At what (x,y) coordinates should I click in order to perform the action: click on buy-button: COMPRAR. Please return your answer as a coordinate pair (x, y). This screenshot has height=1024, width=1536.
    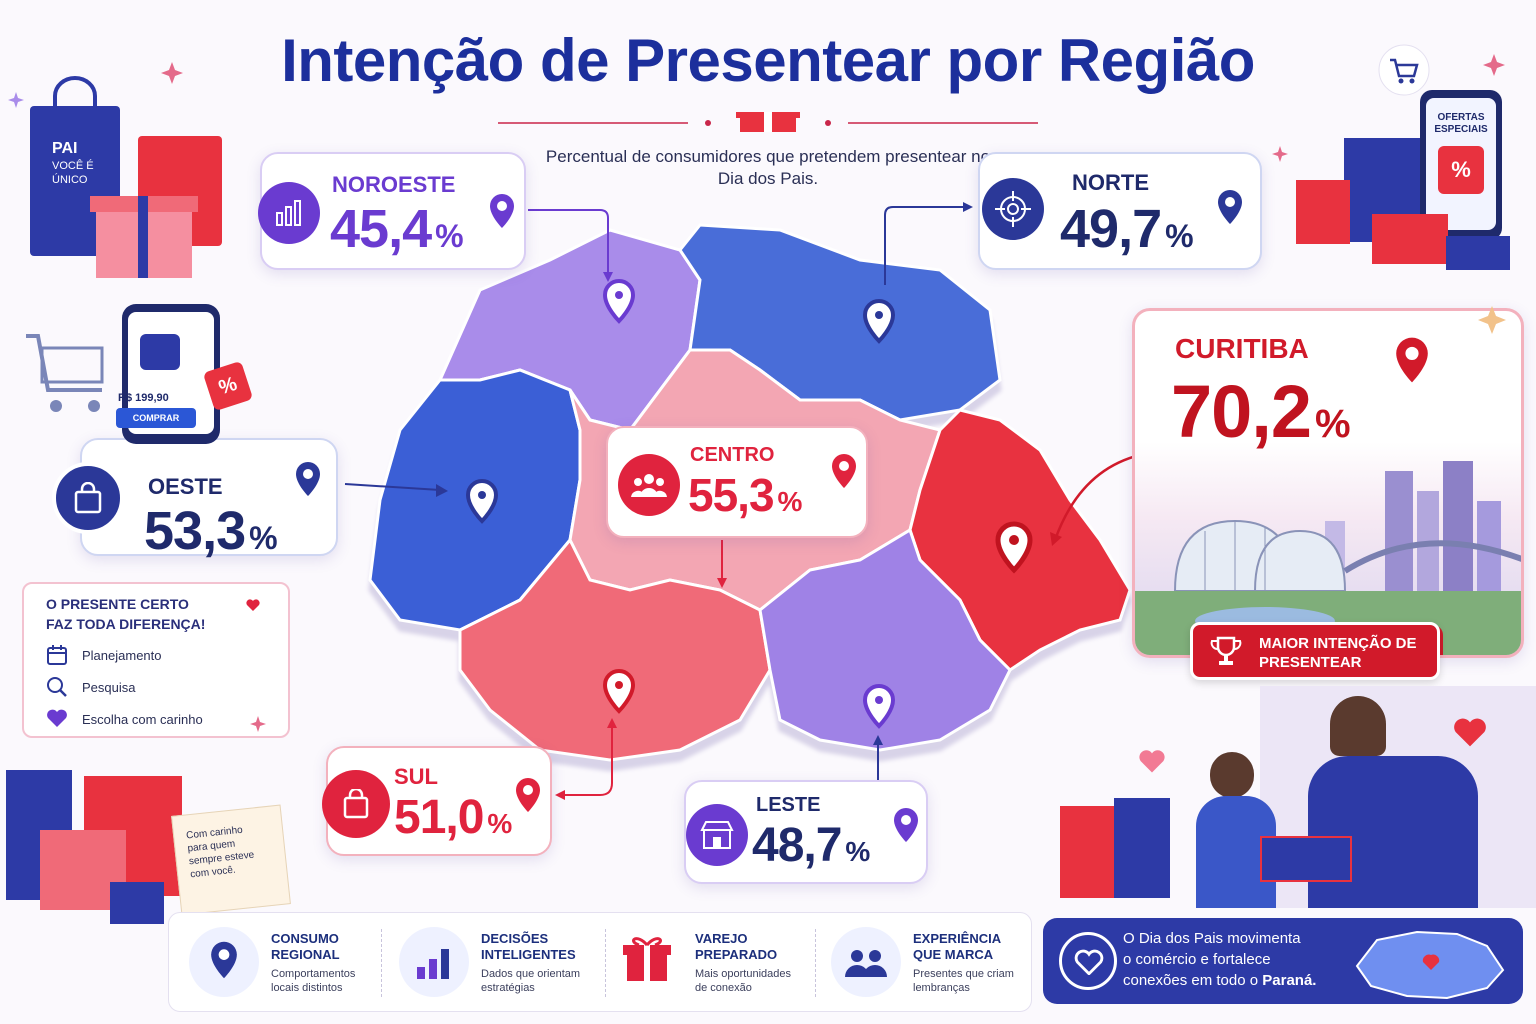
    Looking at the image, I should click on (156, 418).